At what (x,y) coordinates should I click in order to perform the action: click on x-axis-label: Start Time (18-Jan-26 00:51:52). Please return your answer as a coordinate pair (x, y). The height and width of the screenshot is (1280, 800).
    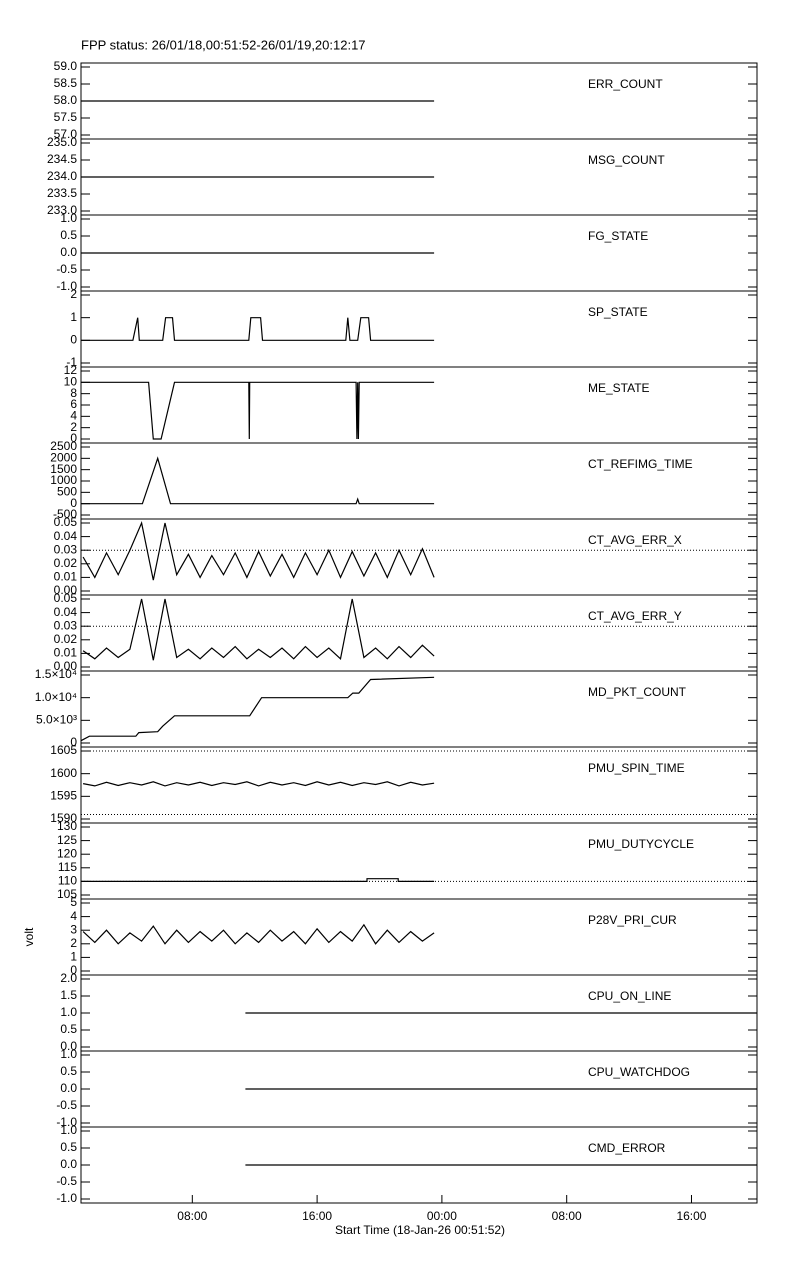
    Looking at the image, I should click on (420, 1230).